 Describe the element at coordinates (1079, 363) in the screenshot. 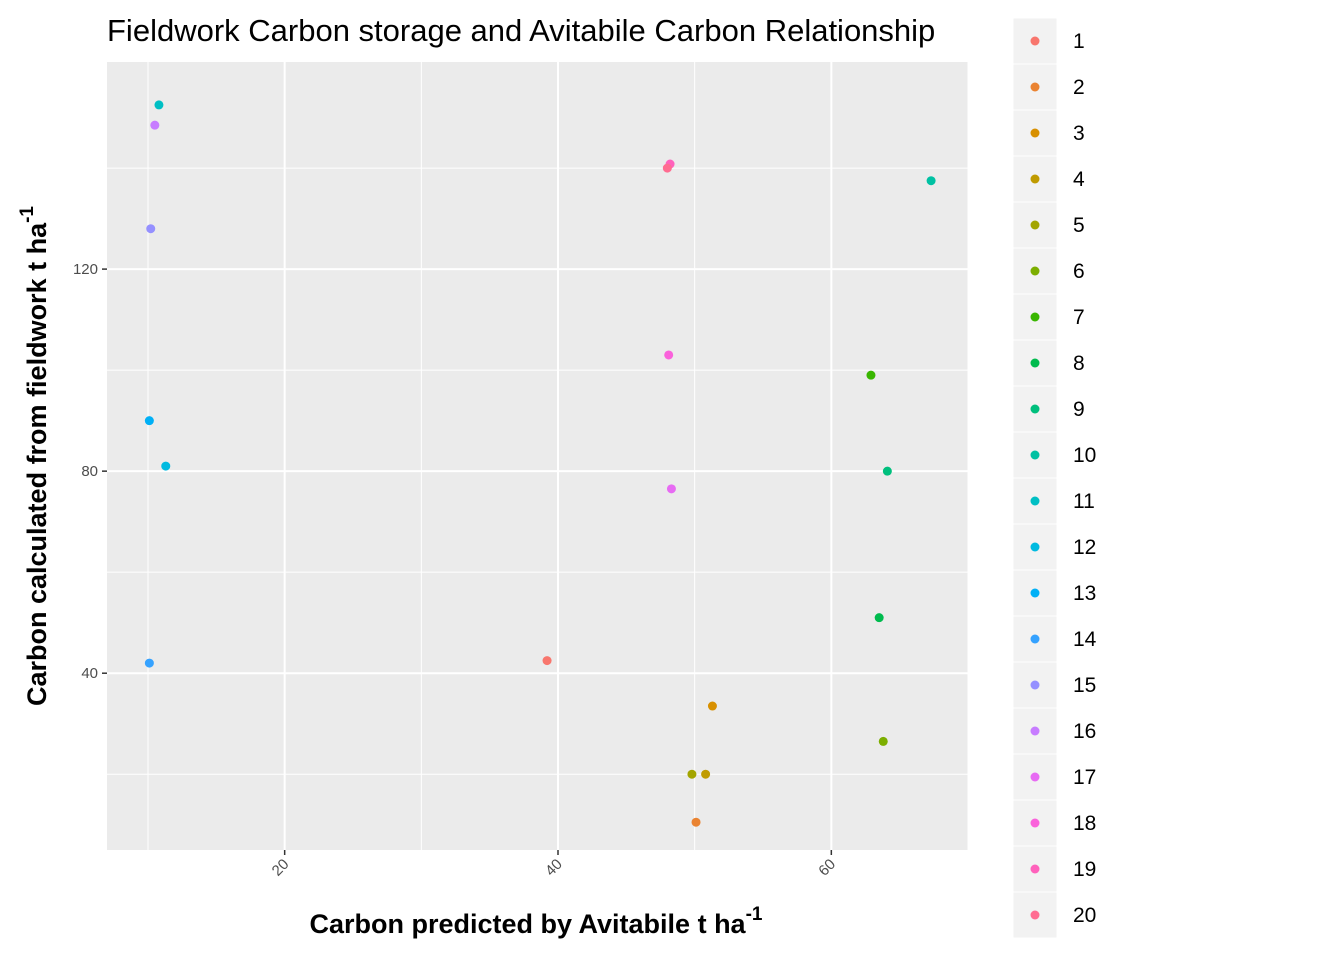

I see `legend-label-8: 8` at that location.